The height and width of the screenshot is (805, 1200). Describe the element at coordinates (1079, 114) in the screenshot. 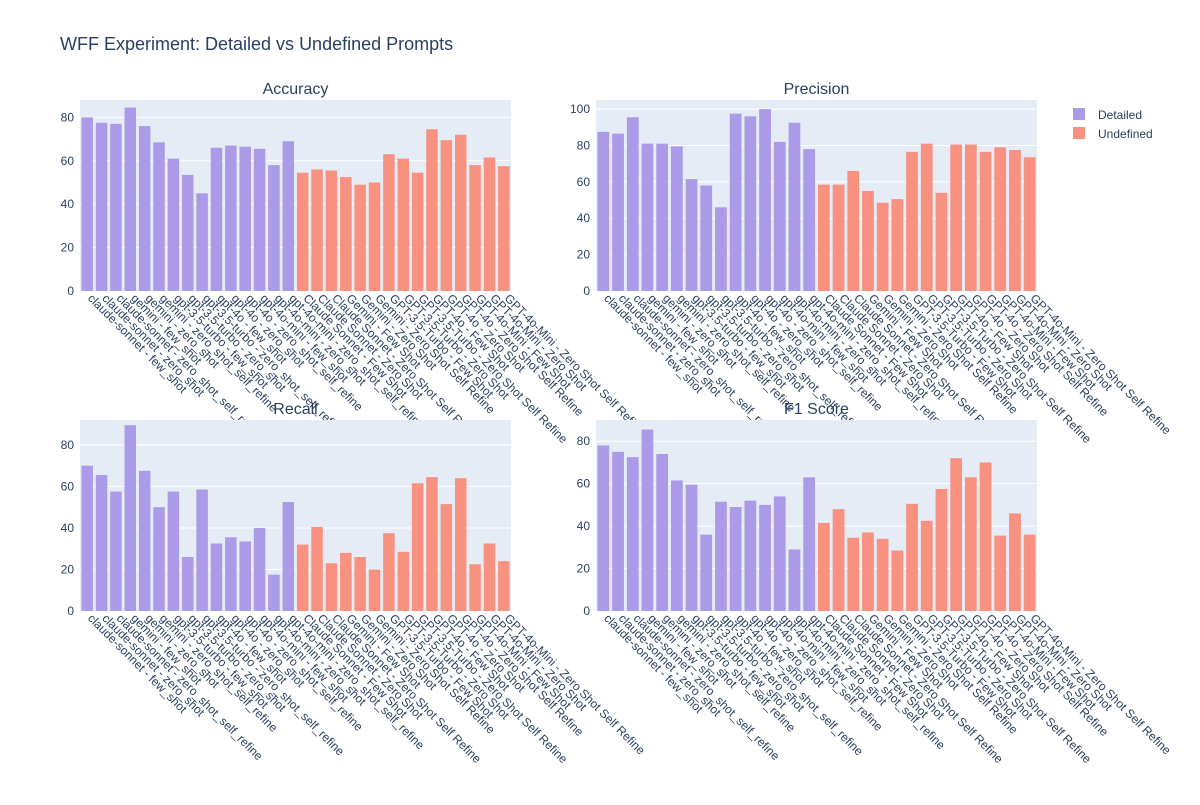

I see `legend-swatch-detailed` at that location.